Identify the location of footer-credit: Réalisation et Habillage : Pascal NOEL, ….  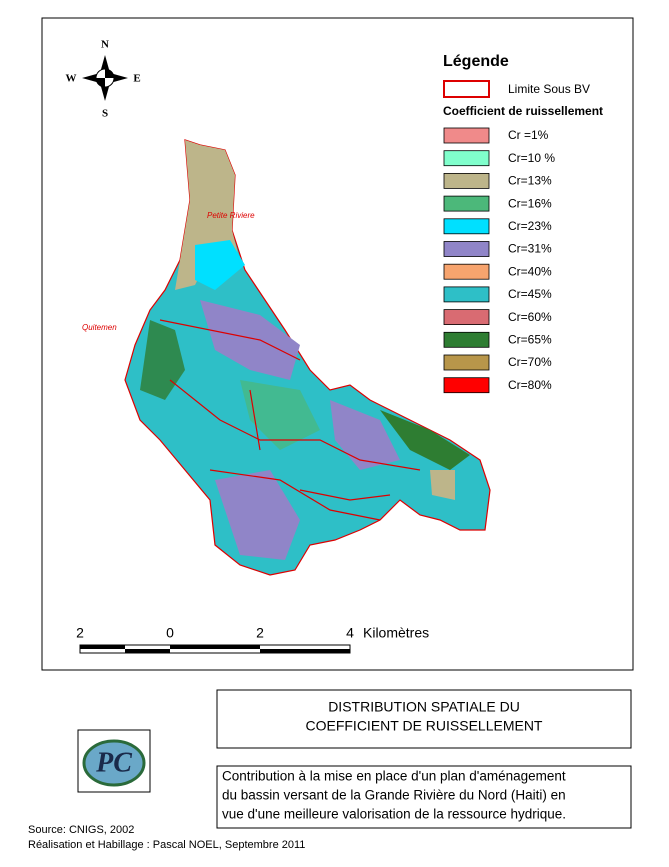
(166, 845).